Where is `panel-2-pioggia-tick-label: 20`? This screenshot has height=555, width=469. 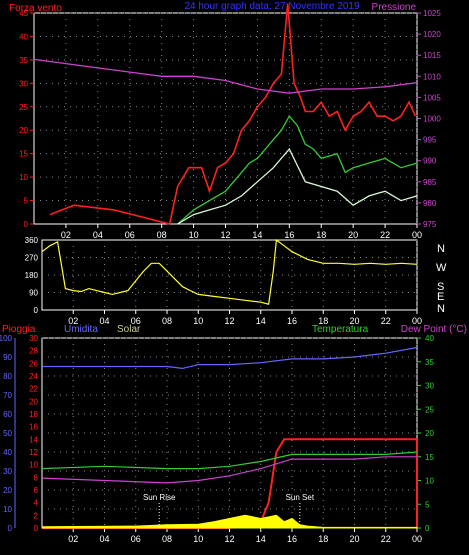
panel-2-pioggia-tick-label: 20 is located at coordinates (33, 401).